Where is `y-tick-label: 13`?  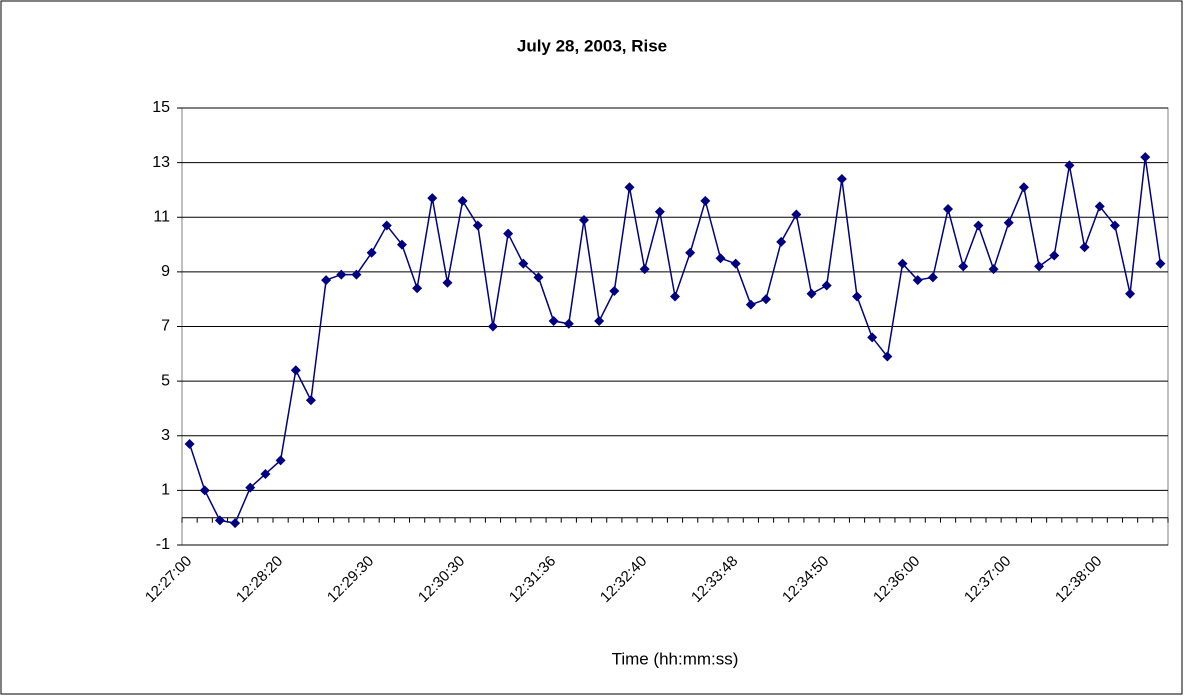
y-tick-label: 13 is located at coordinates (161, 162).